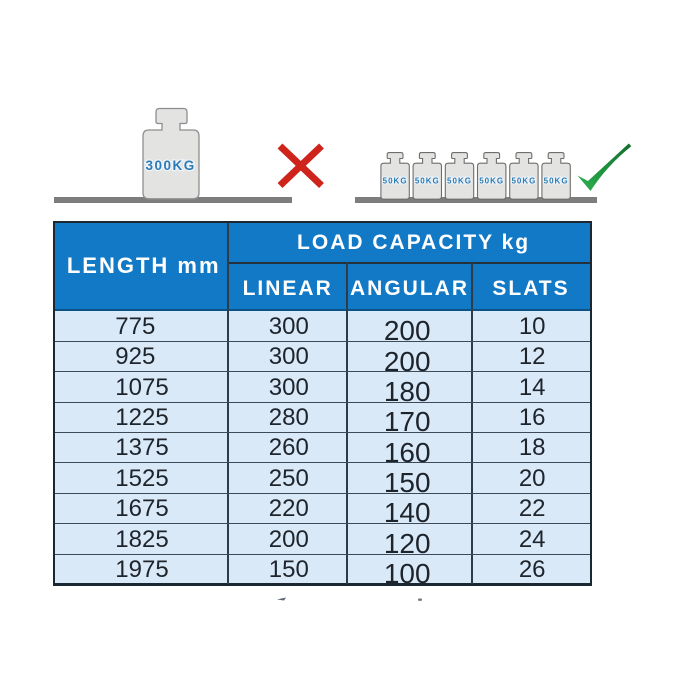 This screenshot has width=700, height=700. Describe the element at coordinates (170, 165) in the screenshot. I see `svg-text: 300KG` at that location.